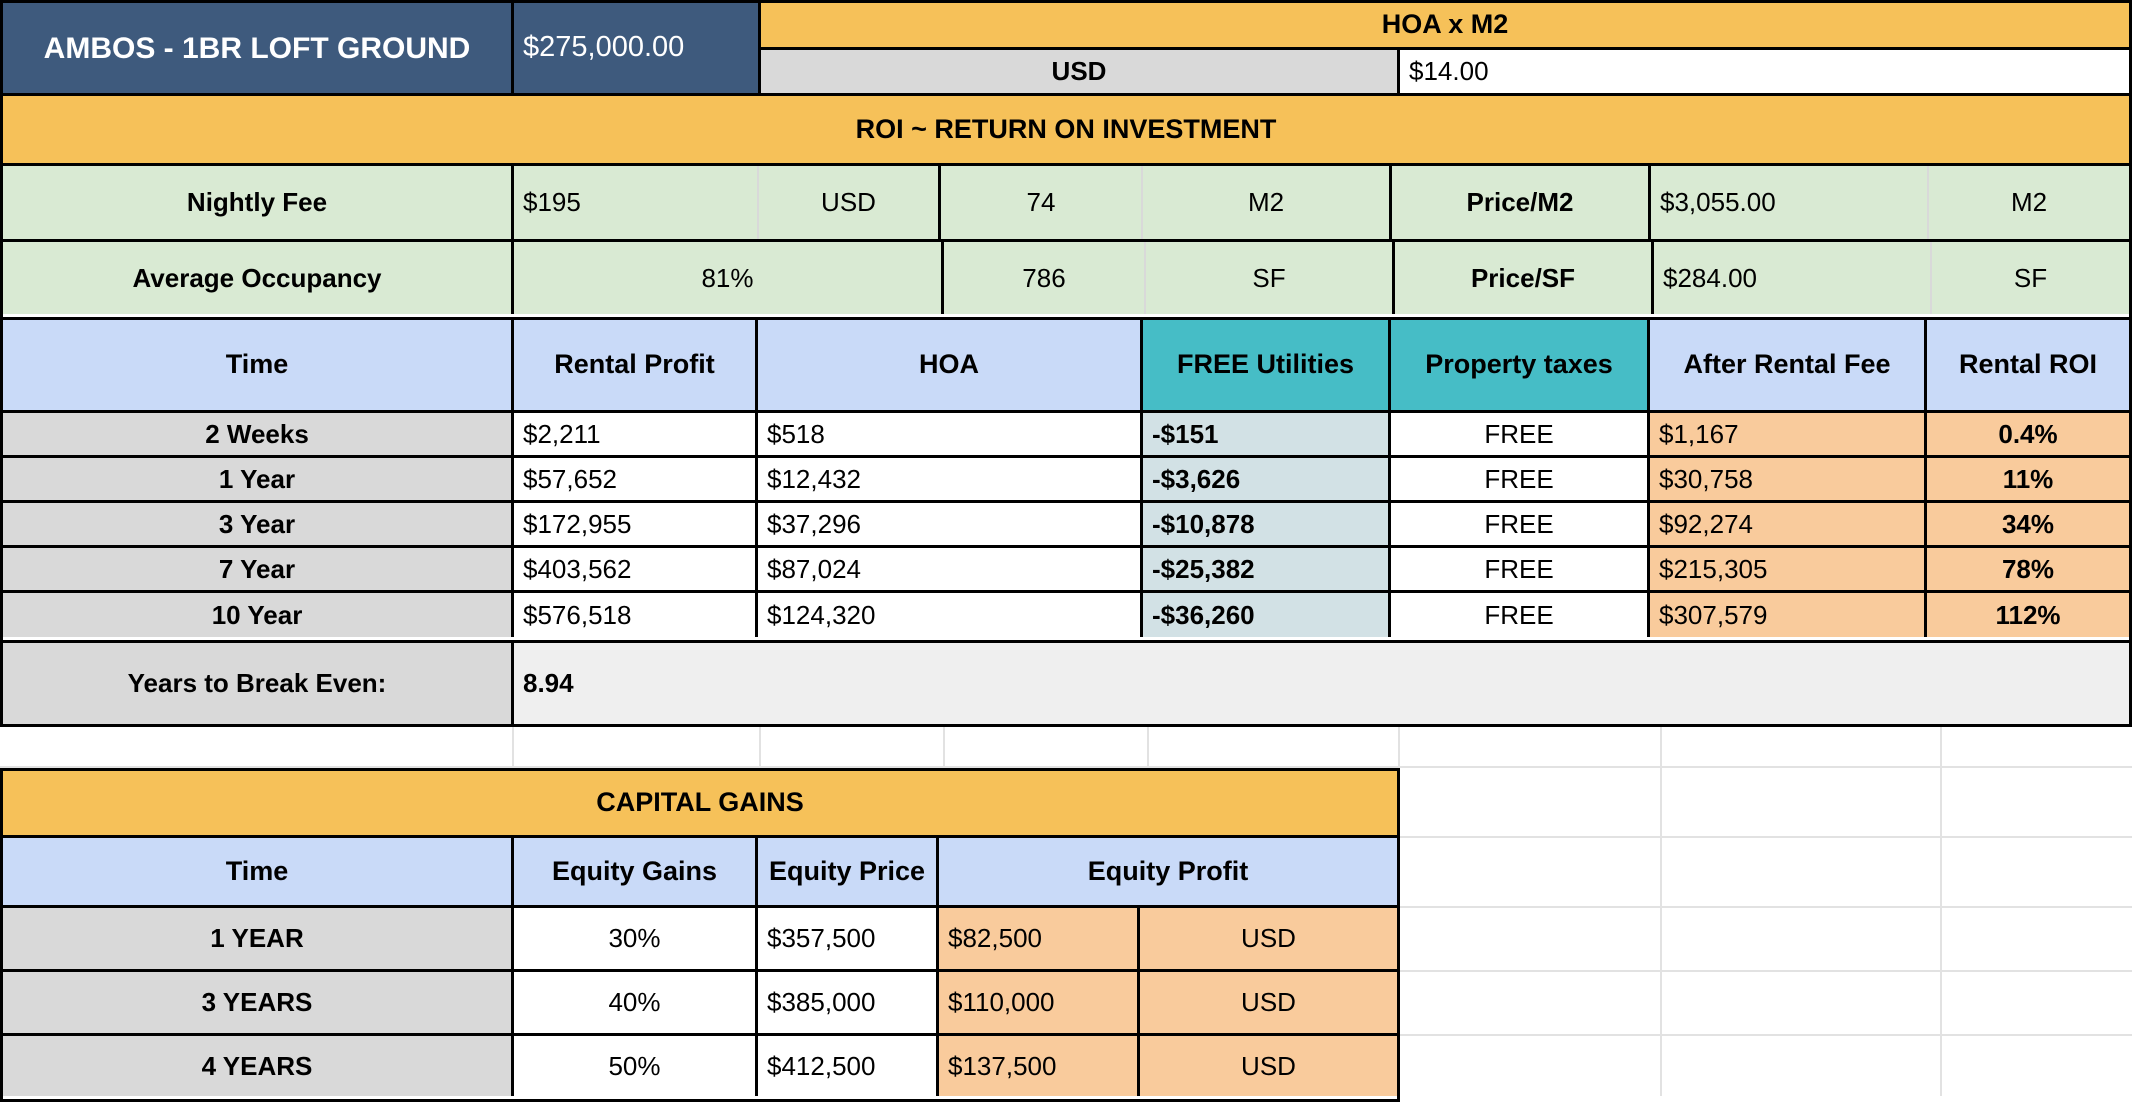  What do you see at coordinates (636, 434) in the screenshot?
I see `rental-profit-cell: $2,211` at bounding box center [636, 434].